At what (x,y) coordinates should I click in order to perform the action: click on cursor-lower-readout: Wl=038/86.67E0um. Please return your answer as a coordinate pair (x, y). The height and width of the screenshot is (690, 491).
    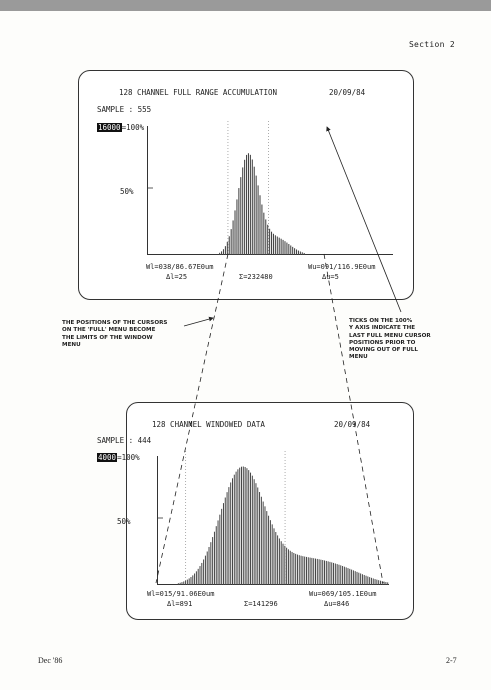
    Looking at the image, I should click on (180, 267).